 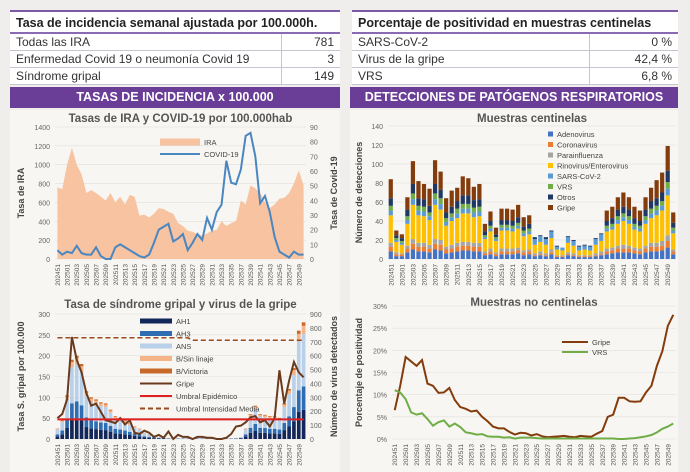 What do you see at coordinates (48, 440) in the screenshot?
I see `y-tick-label: 0` at bounding box center [48, 440].